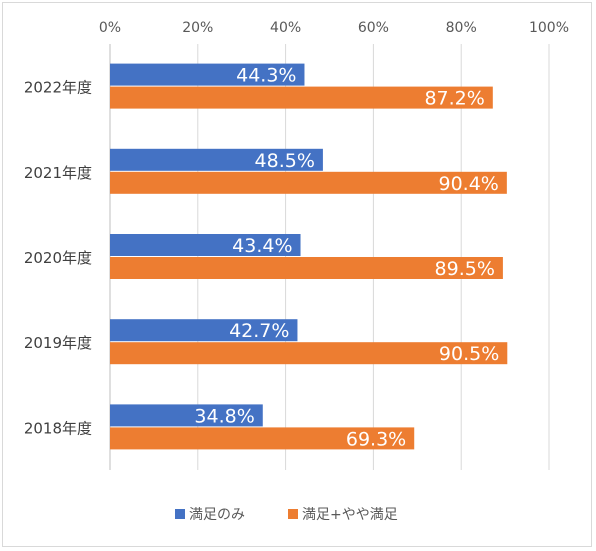 This screenshot has width=596, height=551. Describe the element at coordinates (224, 416) in the screenshot. I see `data-label: 34.8%` at that location.